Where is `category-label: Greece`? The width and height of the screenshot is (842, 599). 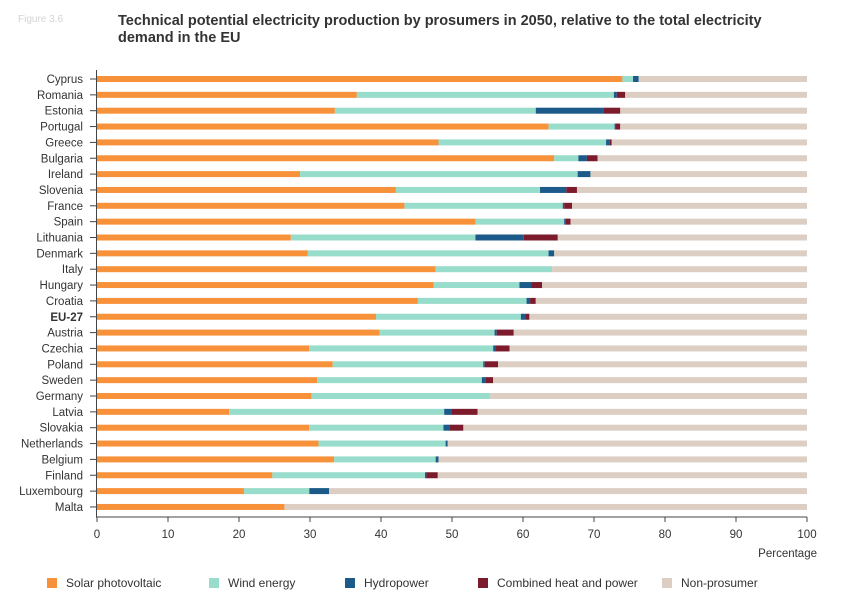
category-label: Greece is located at coordinates (64, 143).